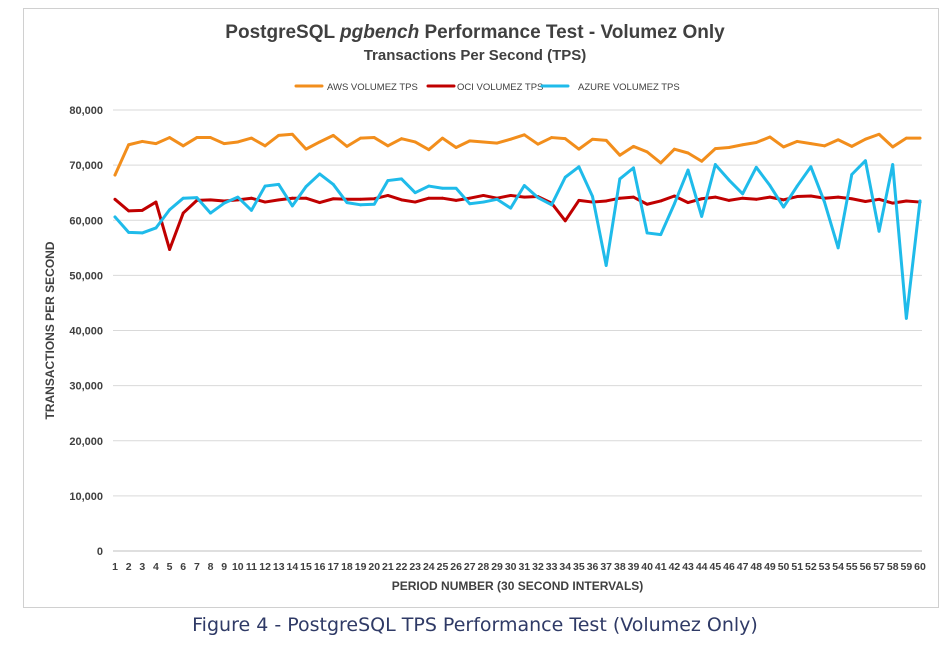  What do you see at coordinates (86, 332) in the screenshot?
I see `y-tick-label: 40,000` at bounding box center [86, 332].